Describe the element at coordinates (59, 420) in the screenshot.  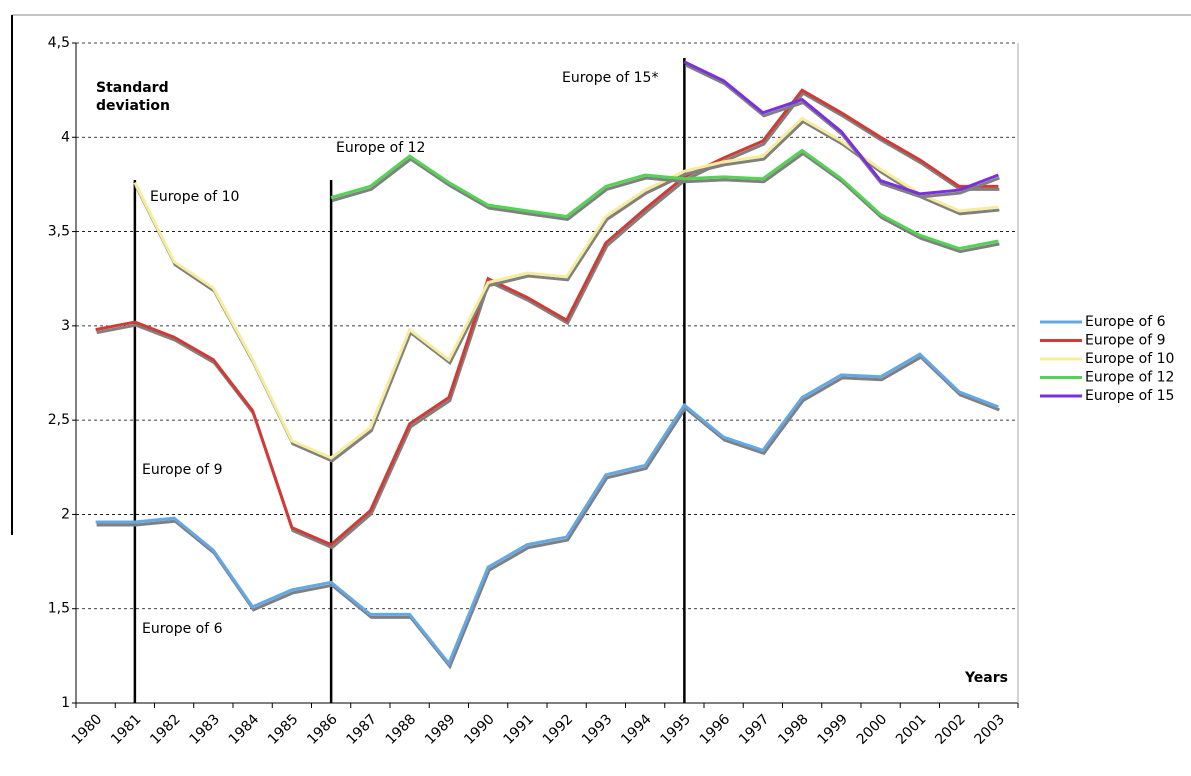
I see `y-tick-label: 2,5` at that location.